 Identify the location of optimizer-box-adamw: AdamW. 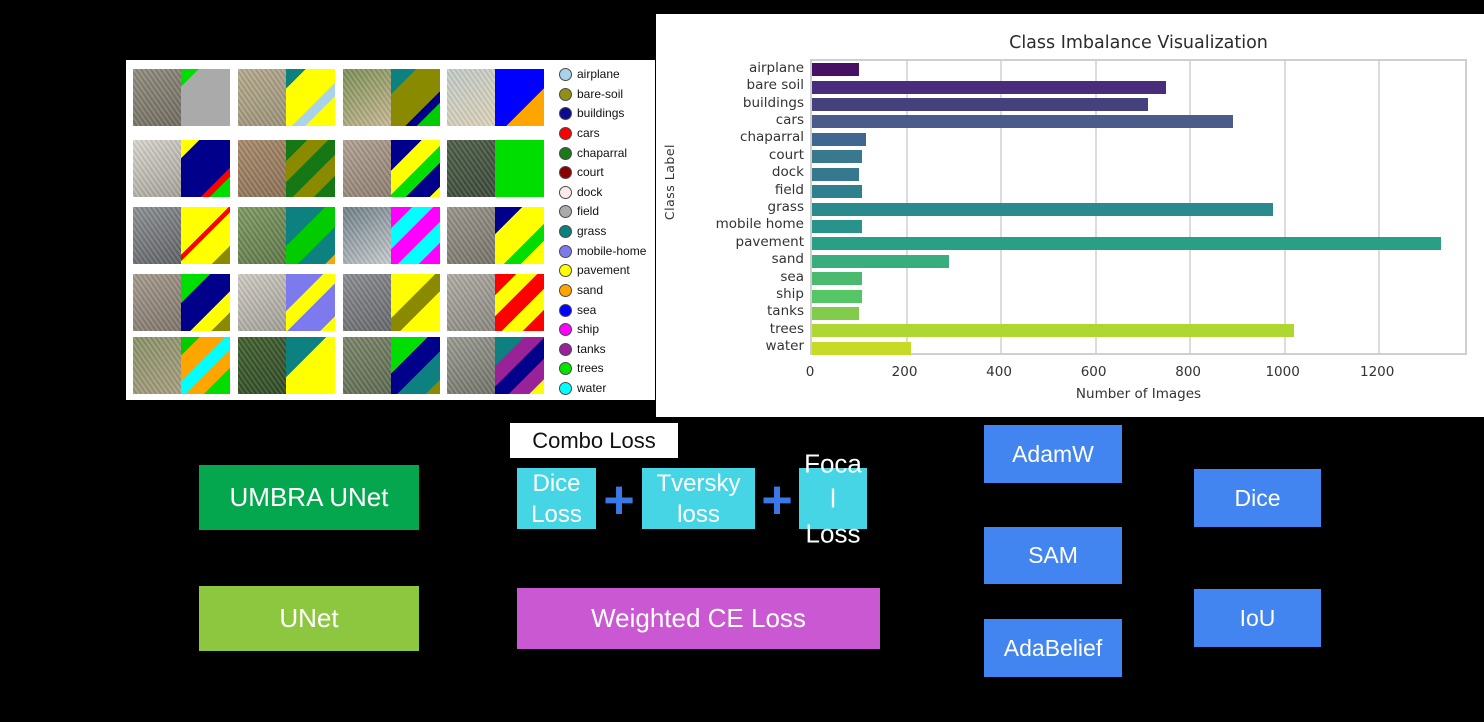
(1053, 454).